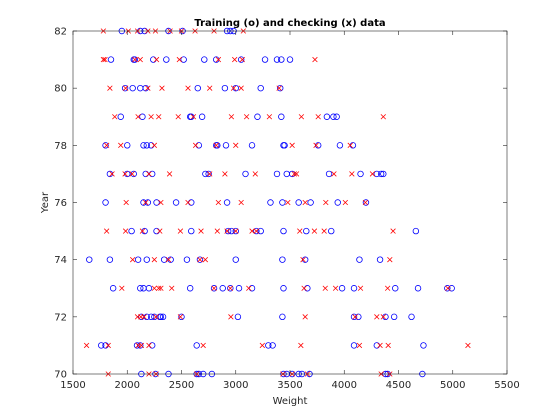 This screenshot has height=420, width=560. I want to click on x-tick-label: 2500, so click(181, 385).